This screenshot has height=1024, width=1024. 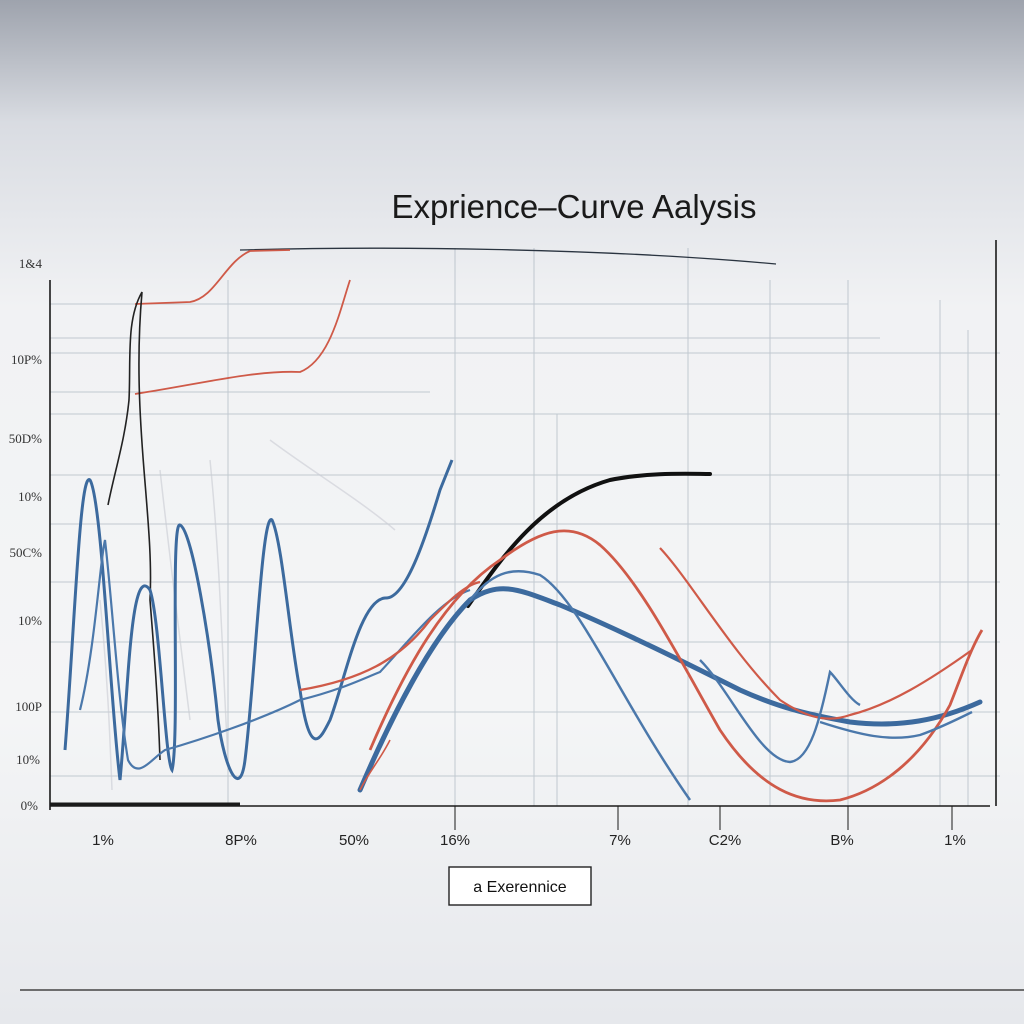 What do you see at coordinates (574, 206) in the screenshot?
I see `chart-title: Exprience–Curve Aalysis` at bounding box center [574, 206].